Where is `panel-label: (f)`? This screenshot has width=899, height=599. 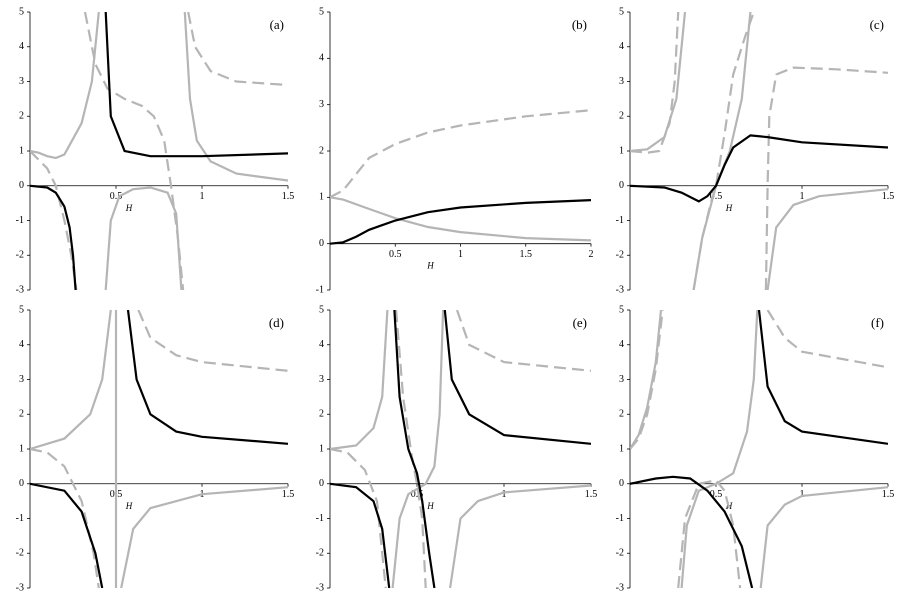 panel-label: (f) is located at coordinates (877, 322).